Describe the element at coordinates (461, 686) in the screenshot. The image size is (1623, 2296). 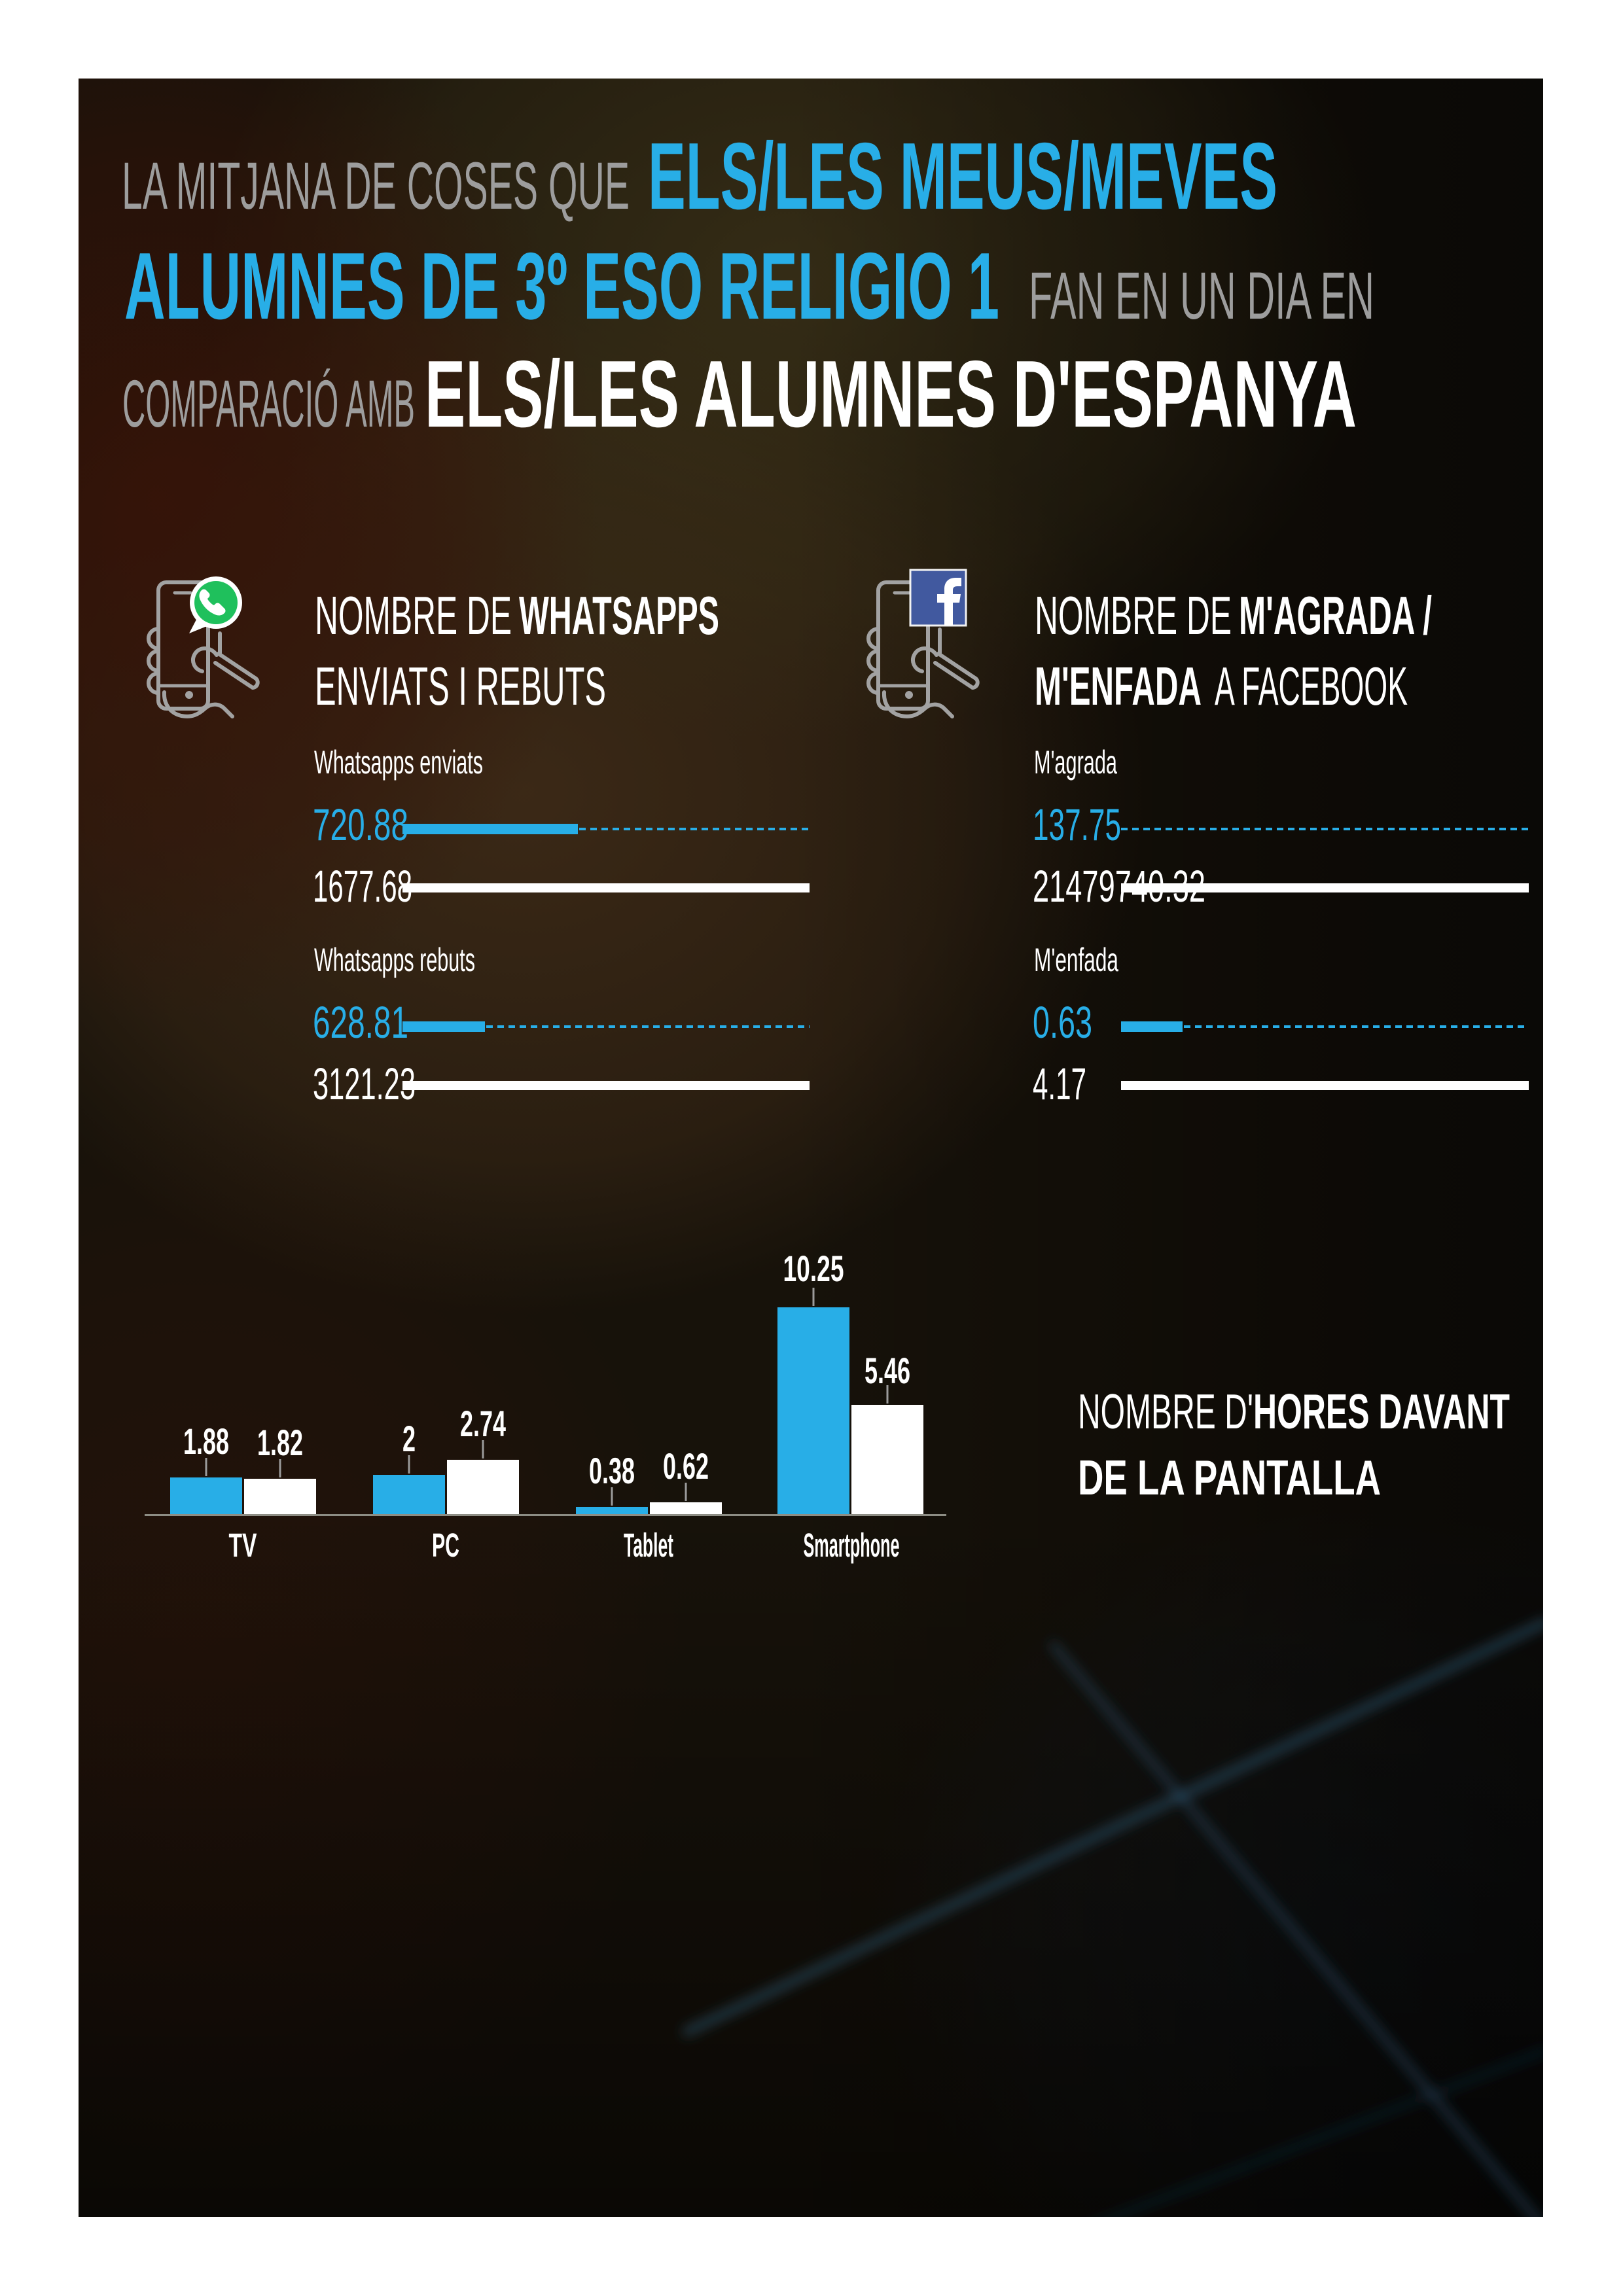
I see `svg-text: ENVIATS I REBUTS` at that location.